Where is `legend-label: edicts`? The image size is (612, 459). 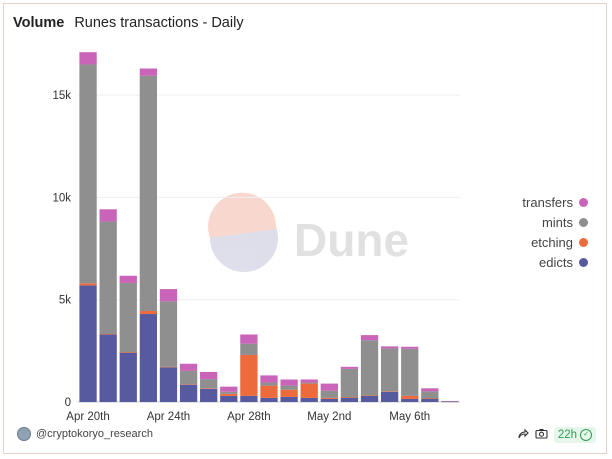 legend-label: edicts is located at coordinates (556, 262).